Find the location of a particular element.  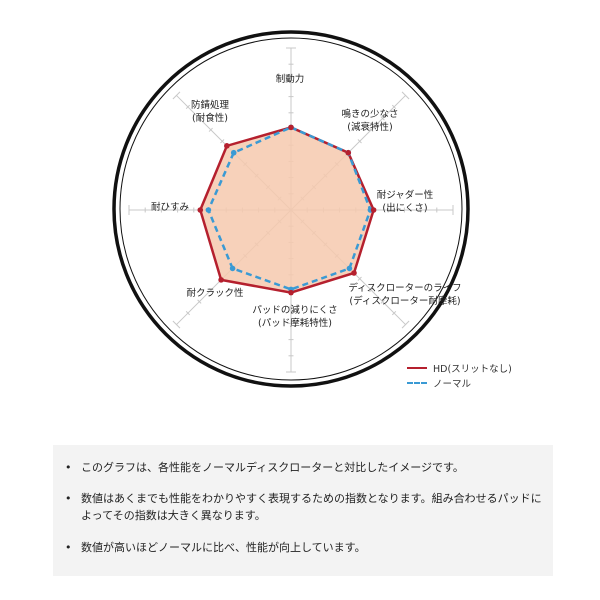

legend-swatch-dashed is located at coordinates (417, 382).